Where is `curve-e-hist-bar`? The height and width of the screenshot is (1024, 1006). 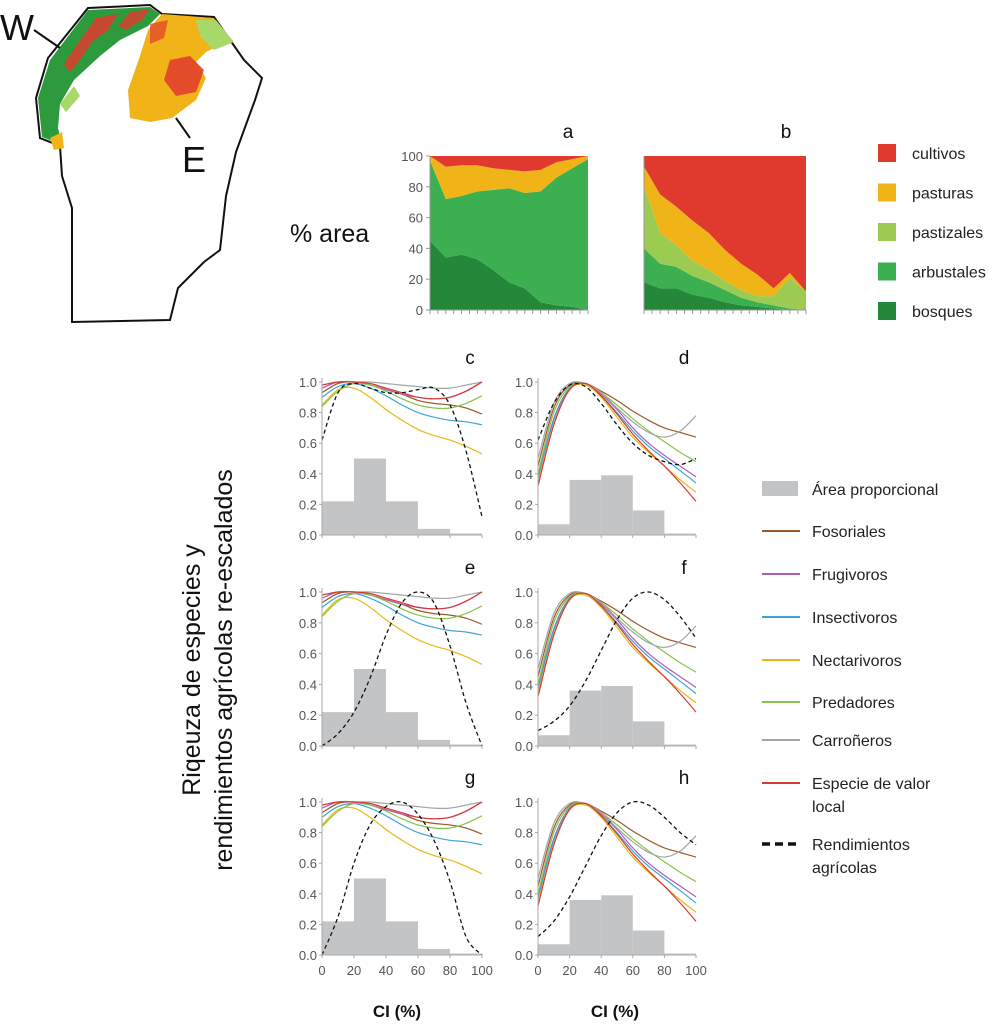
curve-e-hist-bar is located at coordinates (338, 729).